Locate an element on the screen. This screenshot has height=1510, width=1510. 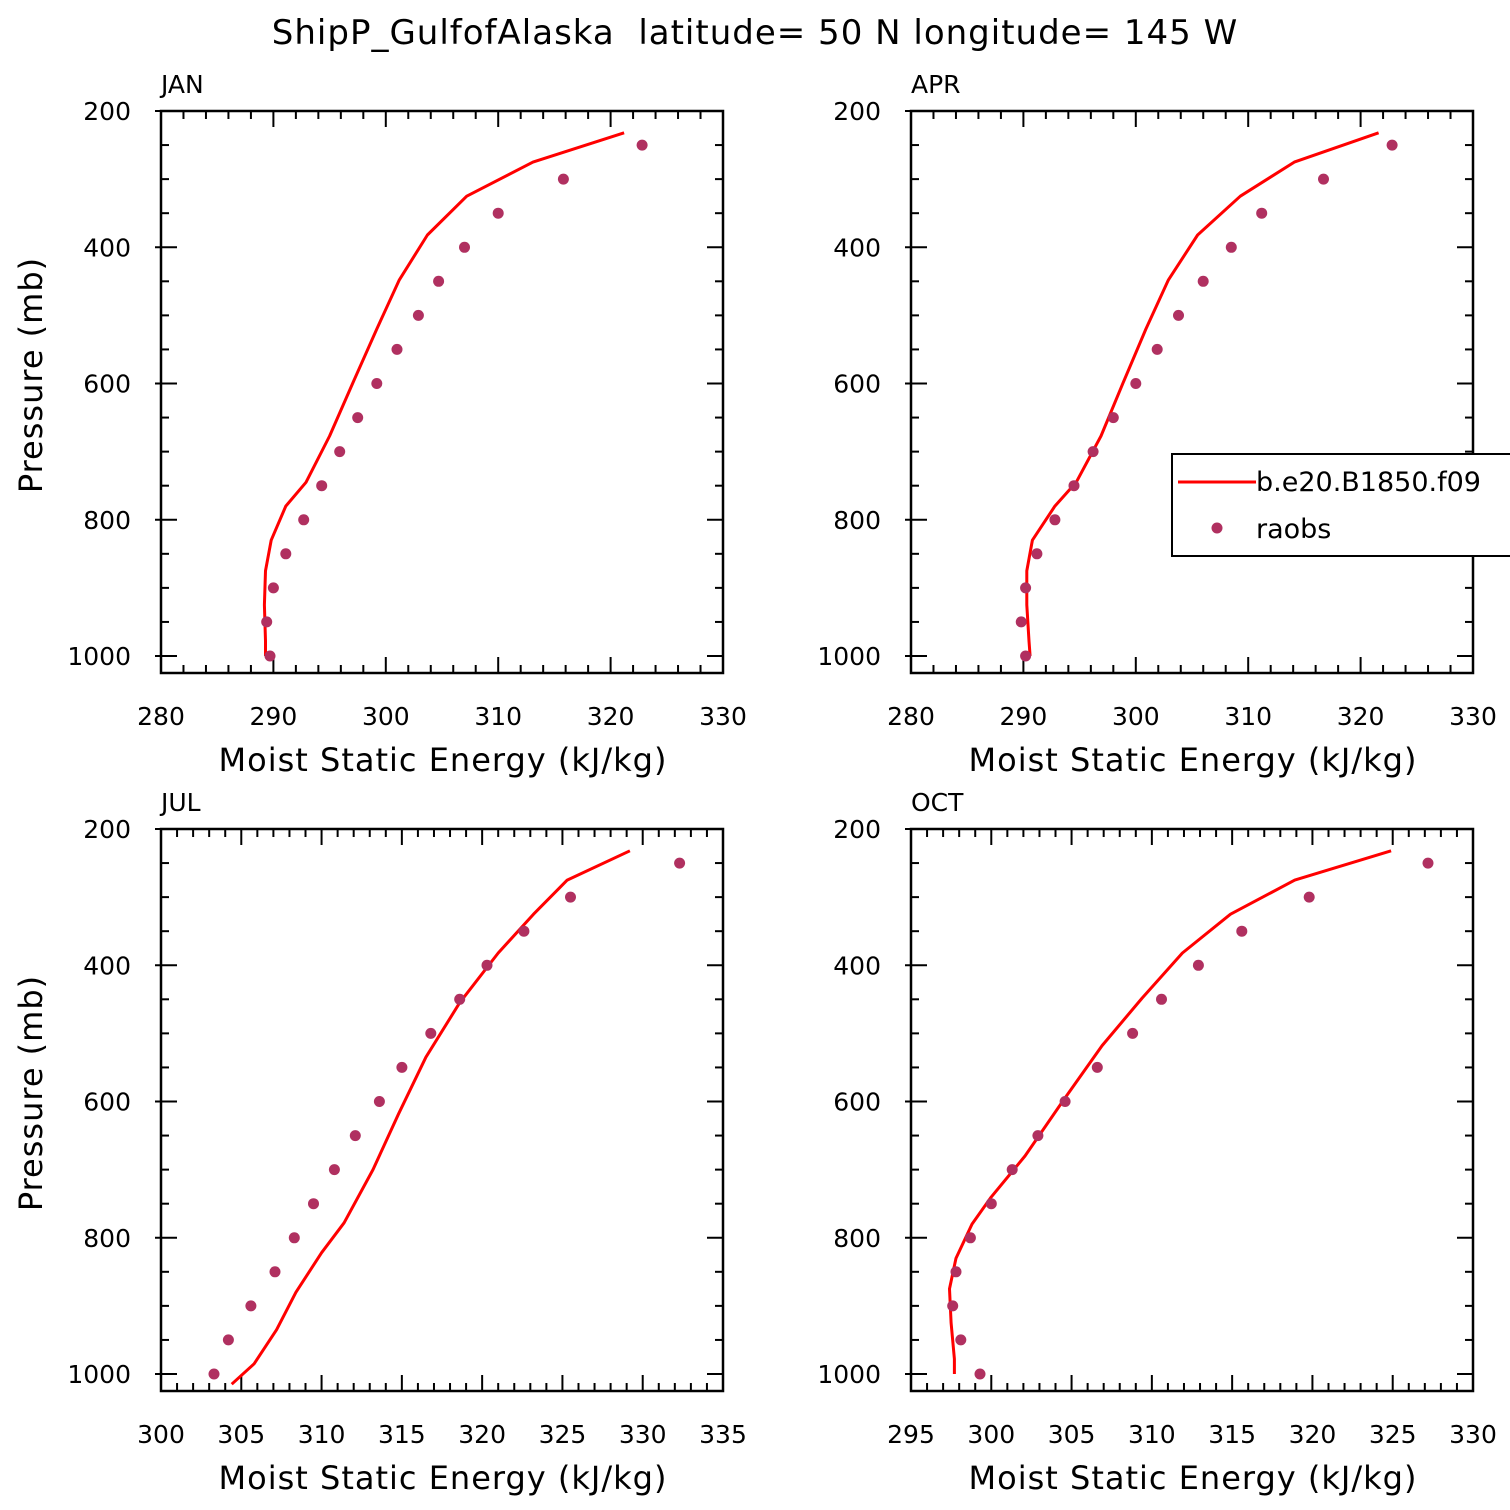
oct-x-tick-label: 310 is located at coordinates (1152, 1434).